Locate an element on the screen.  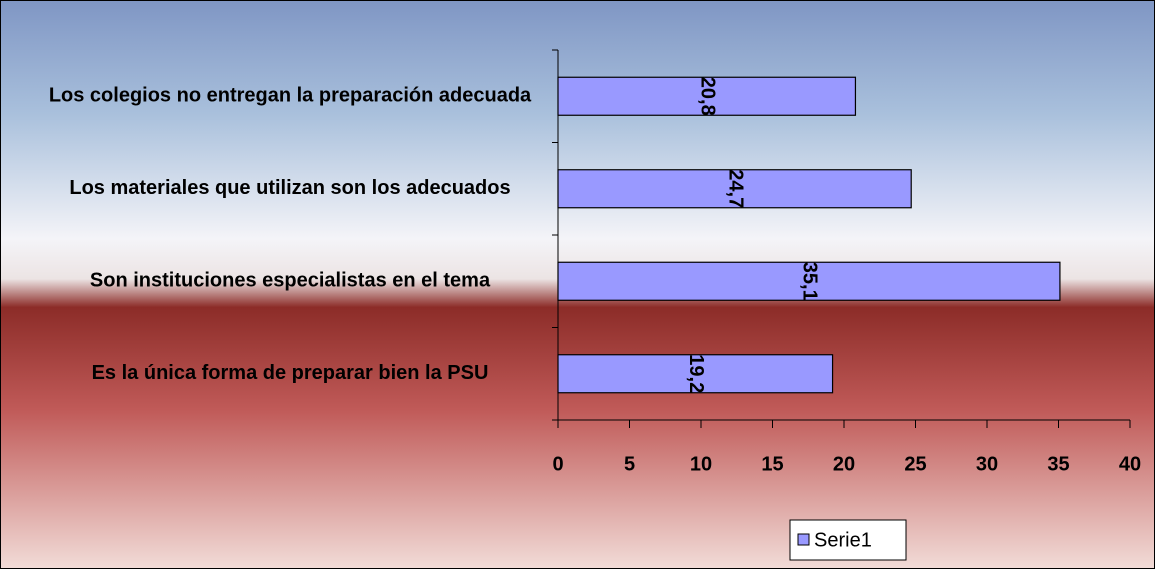
x-tick-label: 15 is located at coordinates (772, 464).